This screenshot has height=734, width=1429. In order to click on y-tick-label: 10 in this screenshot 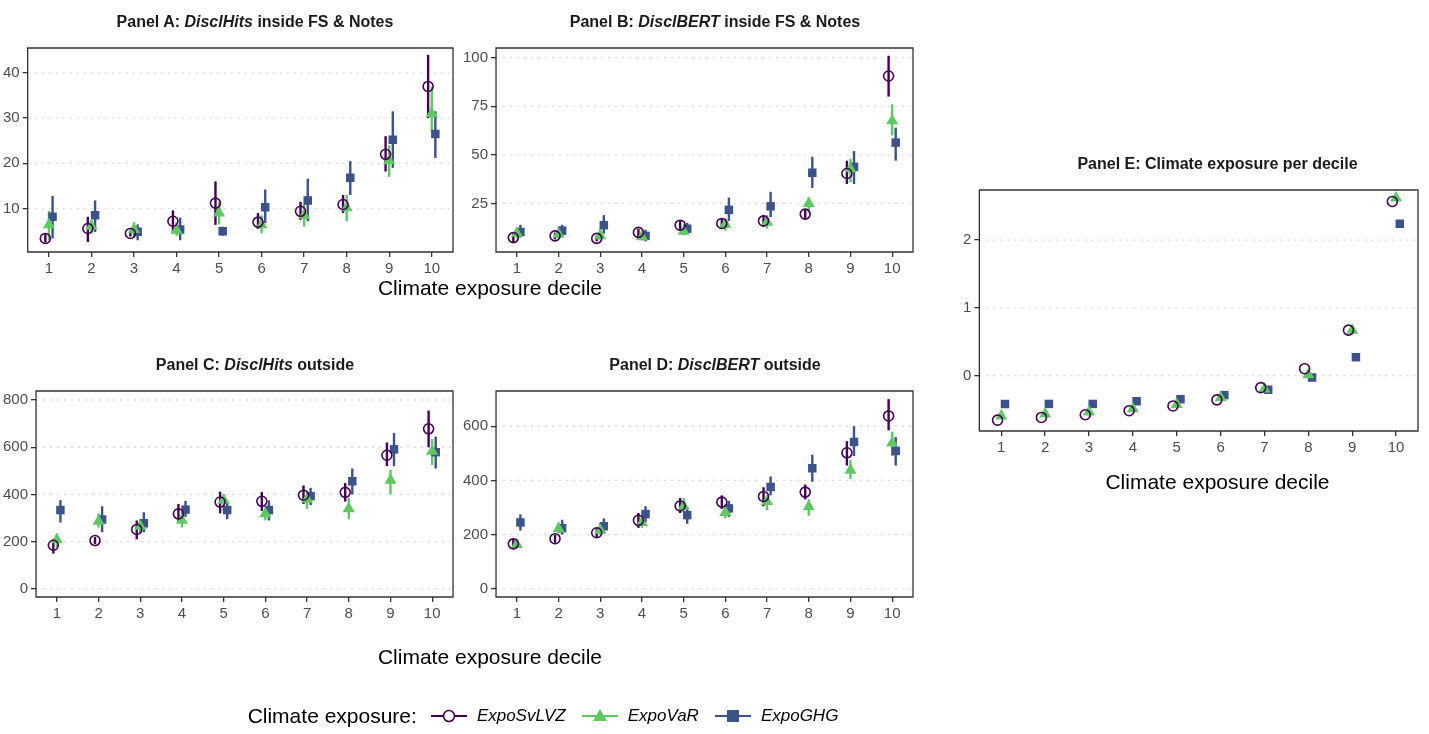, I will do `click(11, 207)`.